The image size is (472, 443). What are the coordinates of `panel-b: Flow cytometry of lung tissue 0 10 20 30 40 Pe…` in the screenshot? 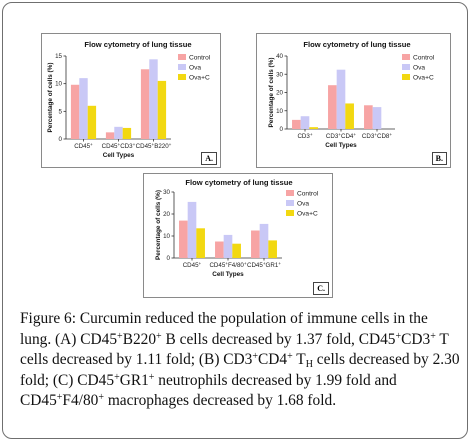 It's located at (353, 100).